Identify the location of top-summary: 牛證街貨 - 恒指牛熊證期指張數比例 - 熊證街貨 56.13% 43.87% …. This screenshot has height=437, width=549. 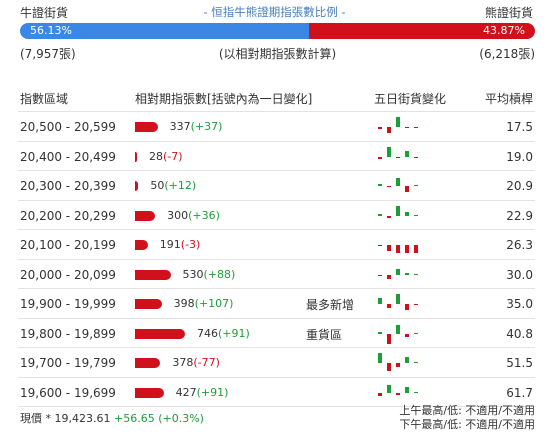
(274, 30).